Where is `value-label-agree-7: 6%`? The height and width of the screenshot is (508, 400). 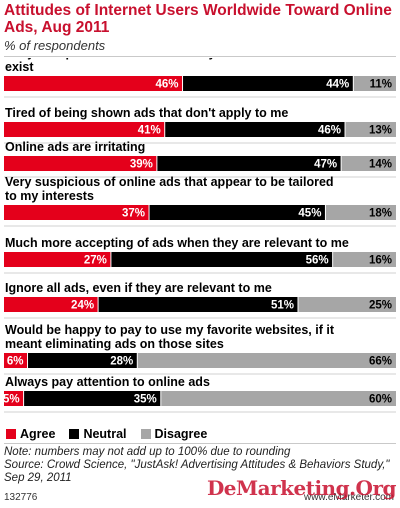
value-label-agree-7: 6% is located at coordinates (15, 362).